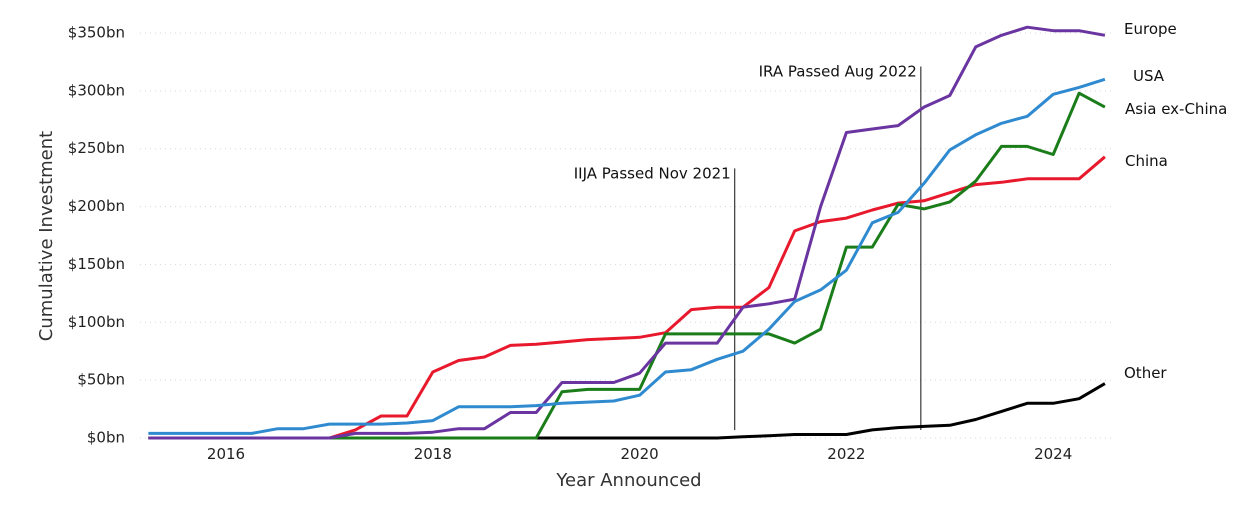 The image size is (1257, 508). What do you see at coordinates (96, 206) in the screenshot?
I see `y-tick-label: $200bn` at bounding box center [96, 206].